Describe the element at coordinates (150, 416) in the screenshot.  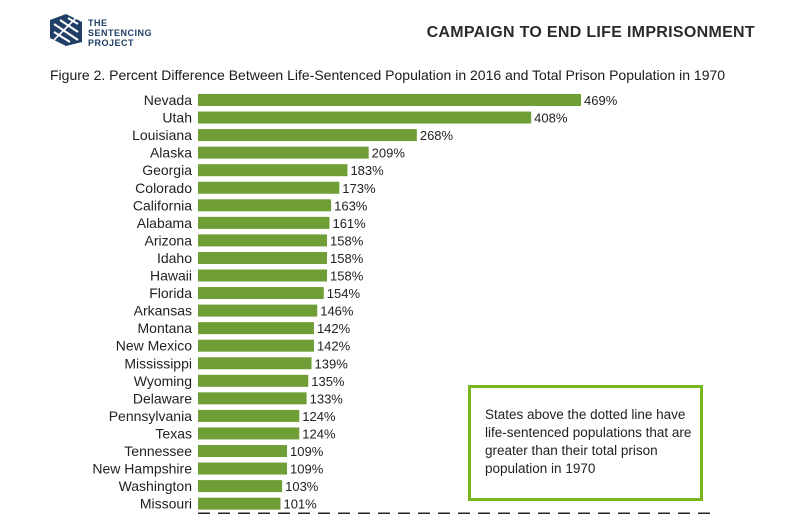
I see `category-label: Pennsylvania` at that location.